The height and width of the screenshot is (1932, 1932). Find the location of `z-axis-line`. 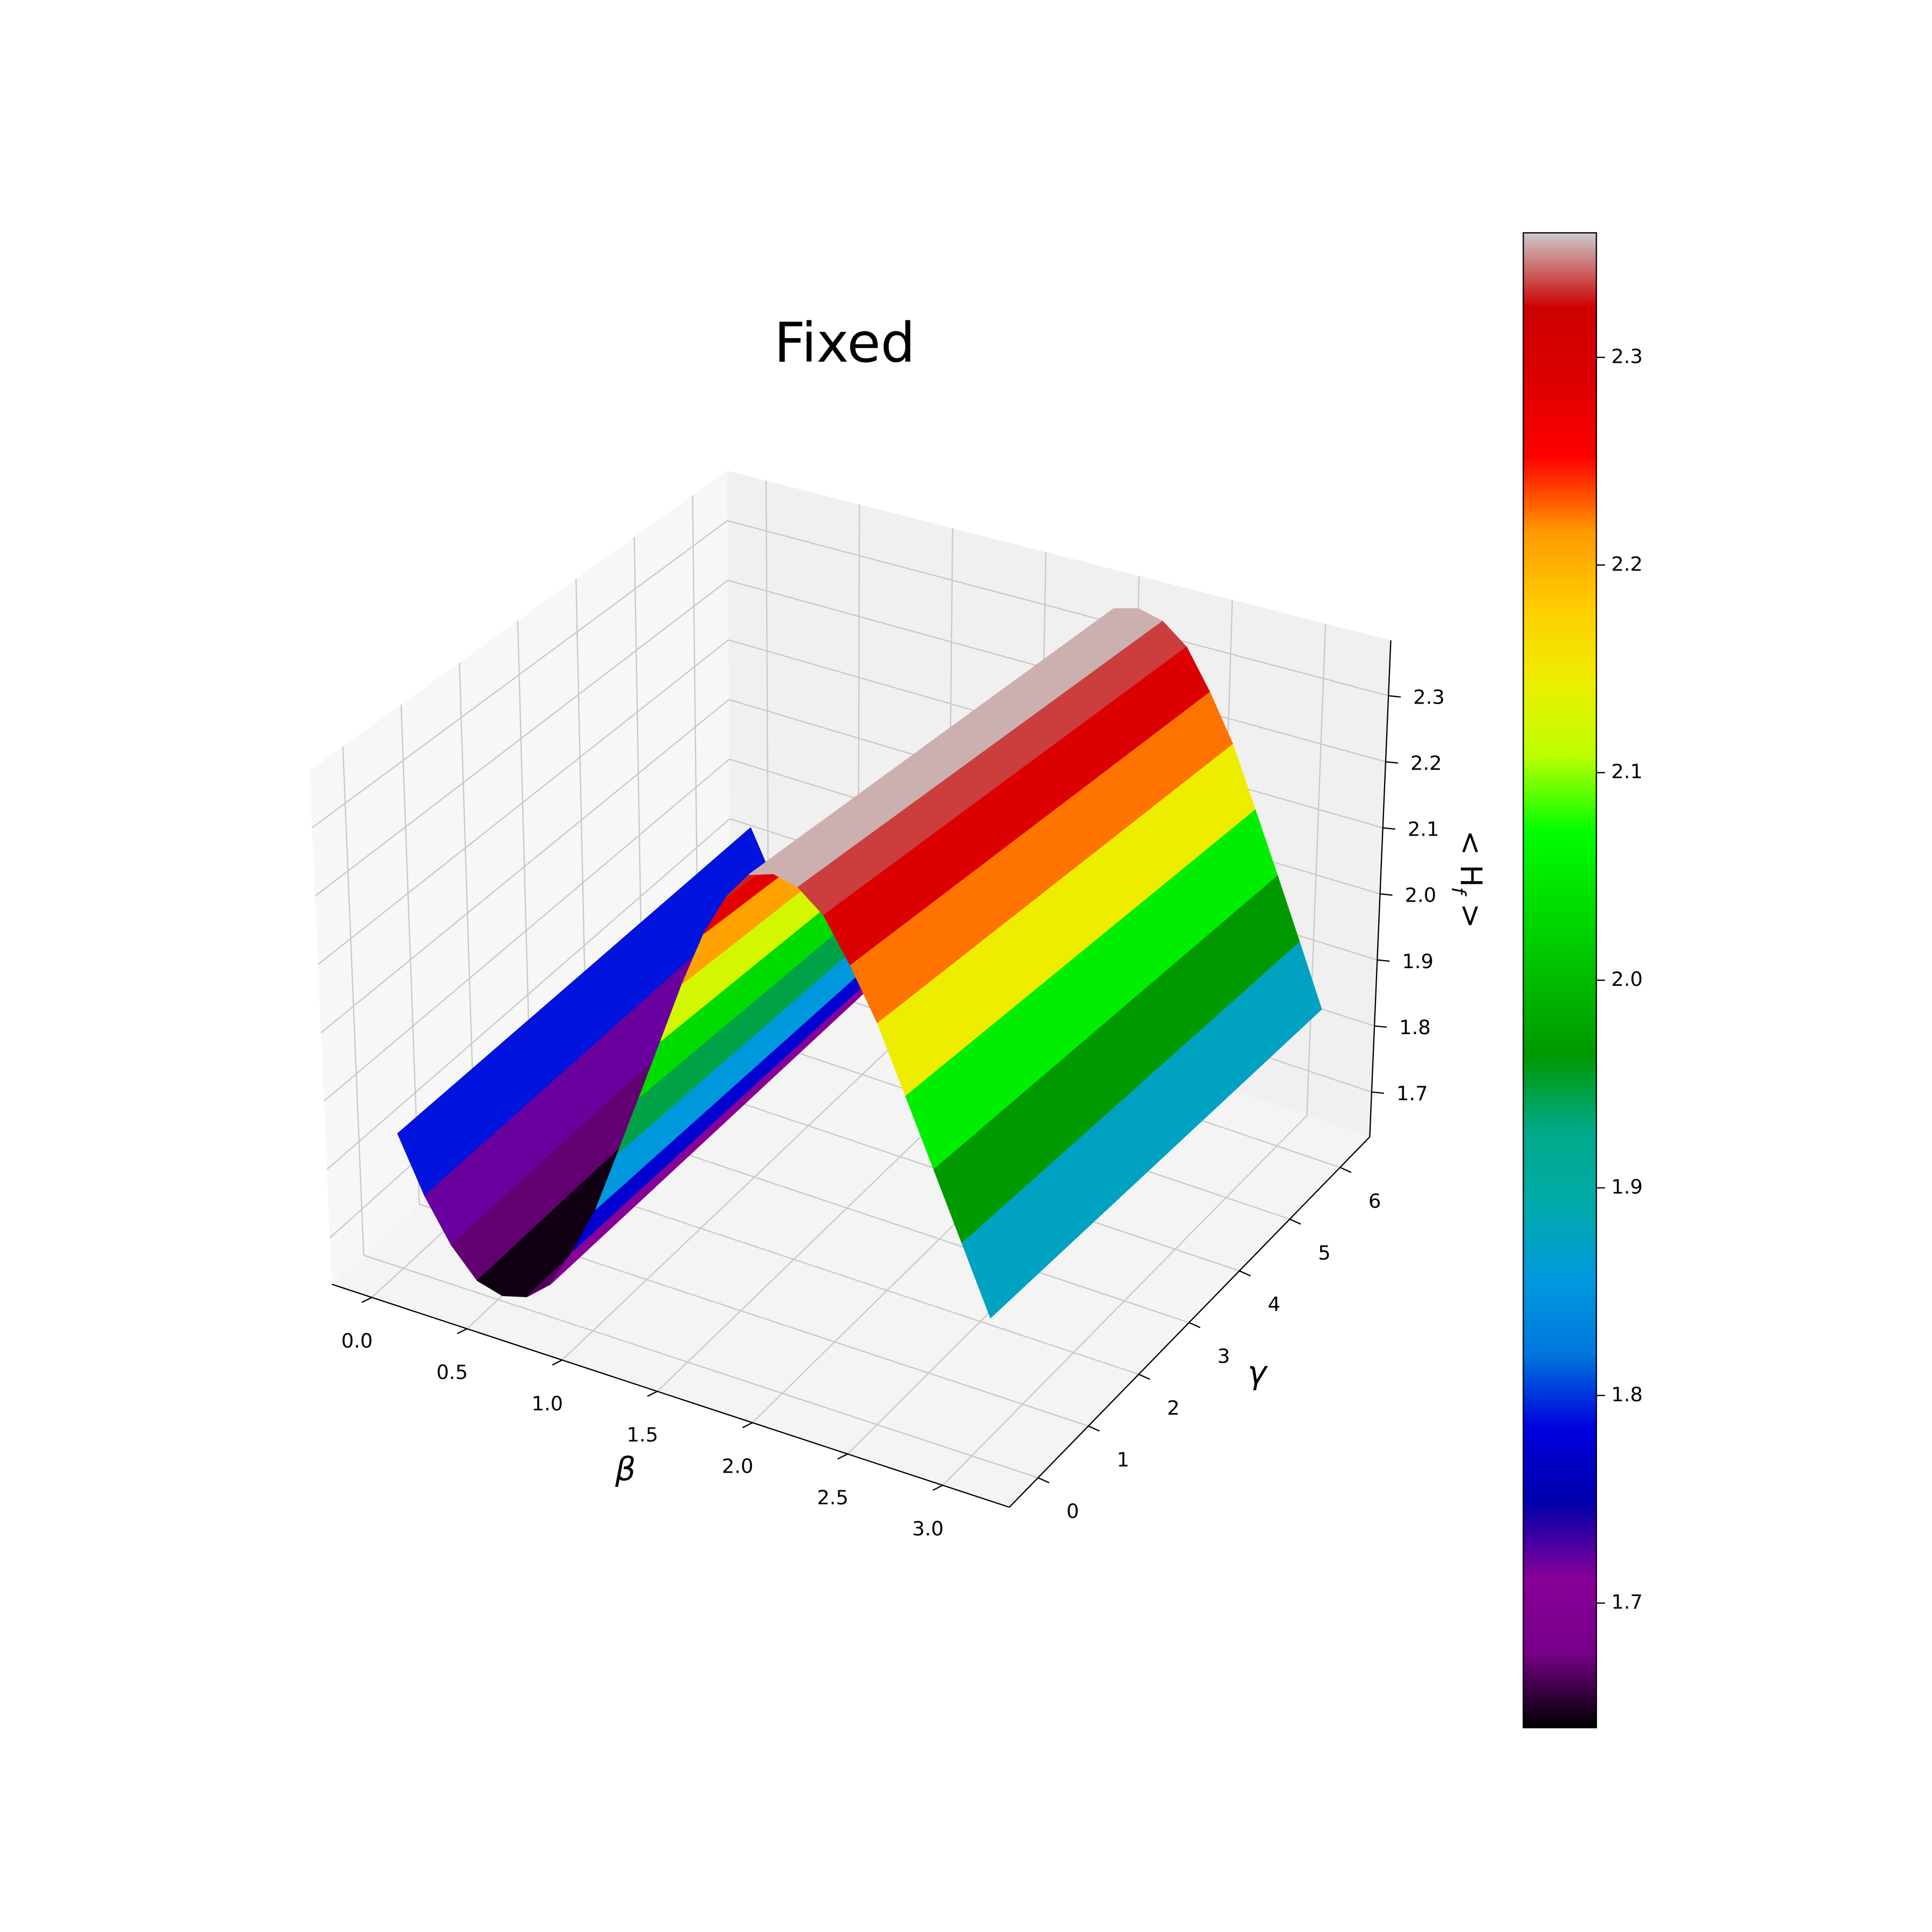

z-axis-line is located at coordinates (1380, 888).